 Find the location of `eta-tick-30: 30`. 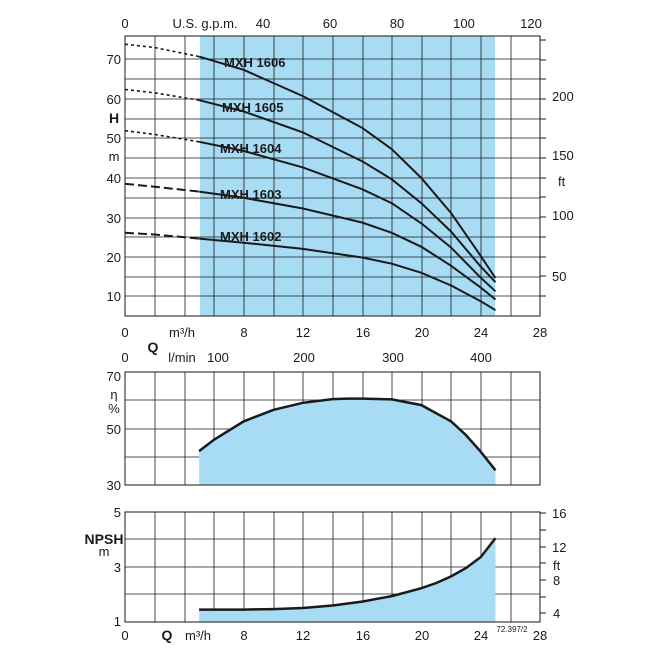

eta-tick-30: 30 is located at coordinates (114, 485).